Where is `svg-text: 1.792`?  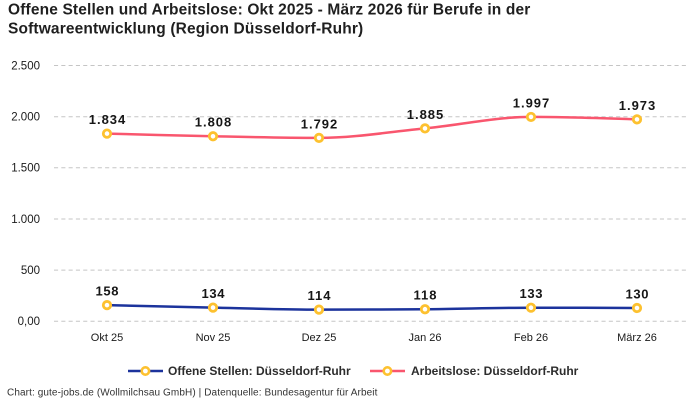
svg-text: 1.792 is located at coordinates (319, 123).